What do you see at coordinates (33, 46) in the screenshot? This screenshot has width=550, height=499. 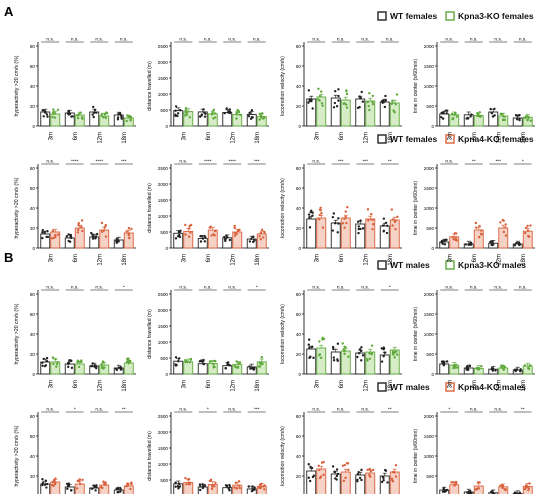 I see `y-tick-label: 80` at bounding box center [33, 46].